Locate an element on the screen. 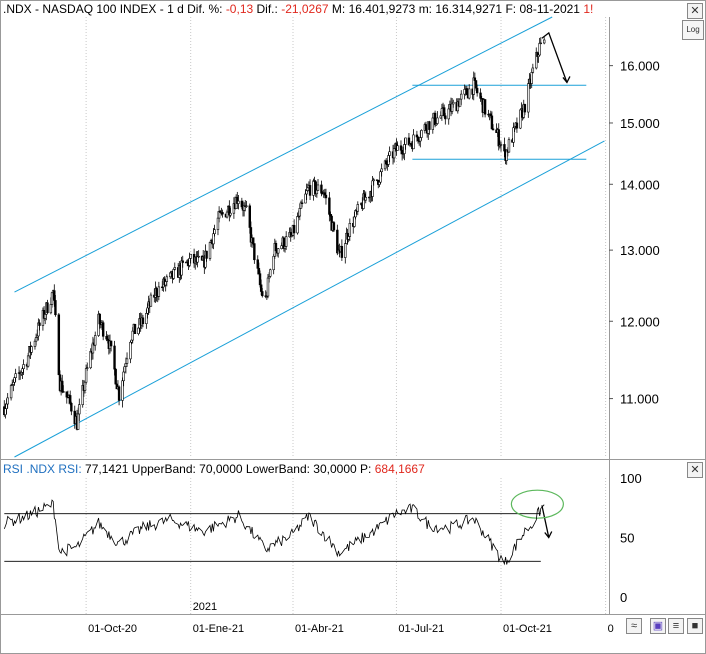  price-tick-label: 14.000 is located at coordinates (640, 184).